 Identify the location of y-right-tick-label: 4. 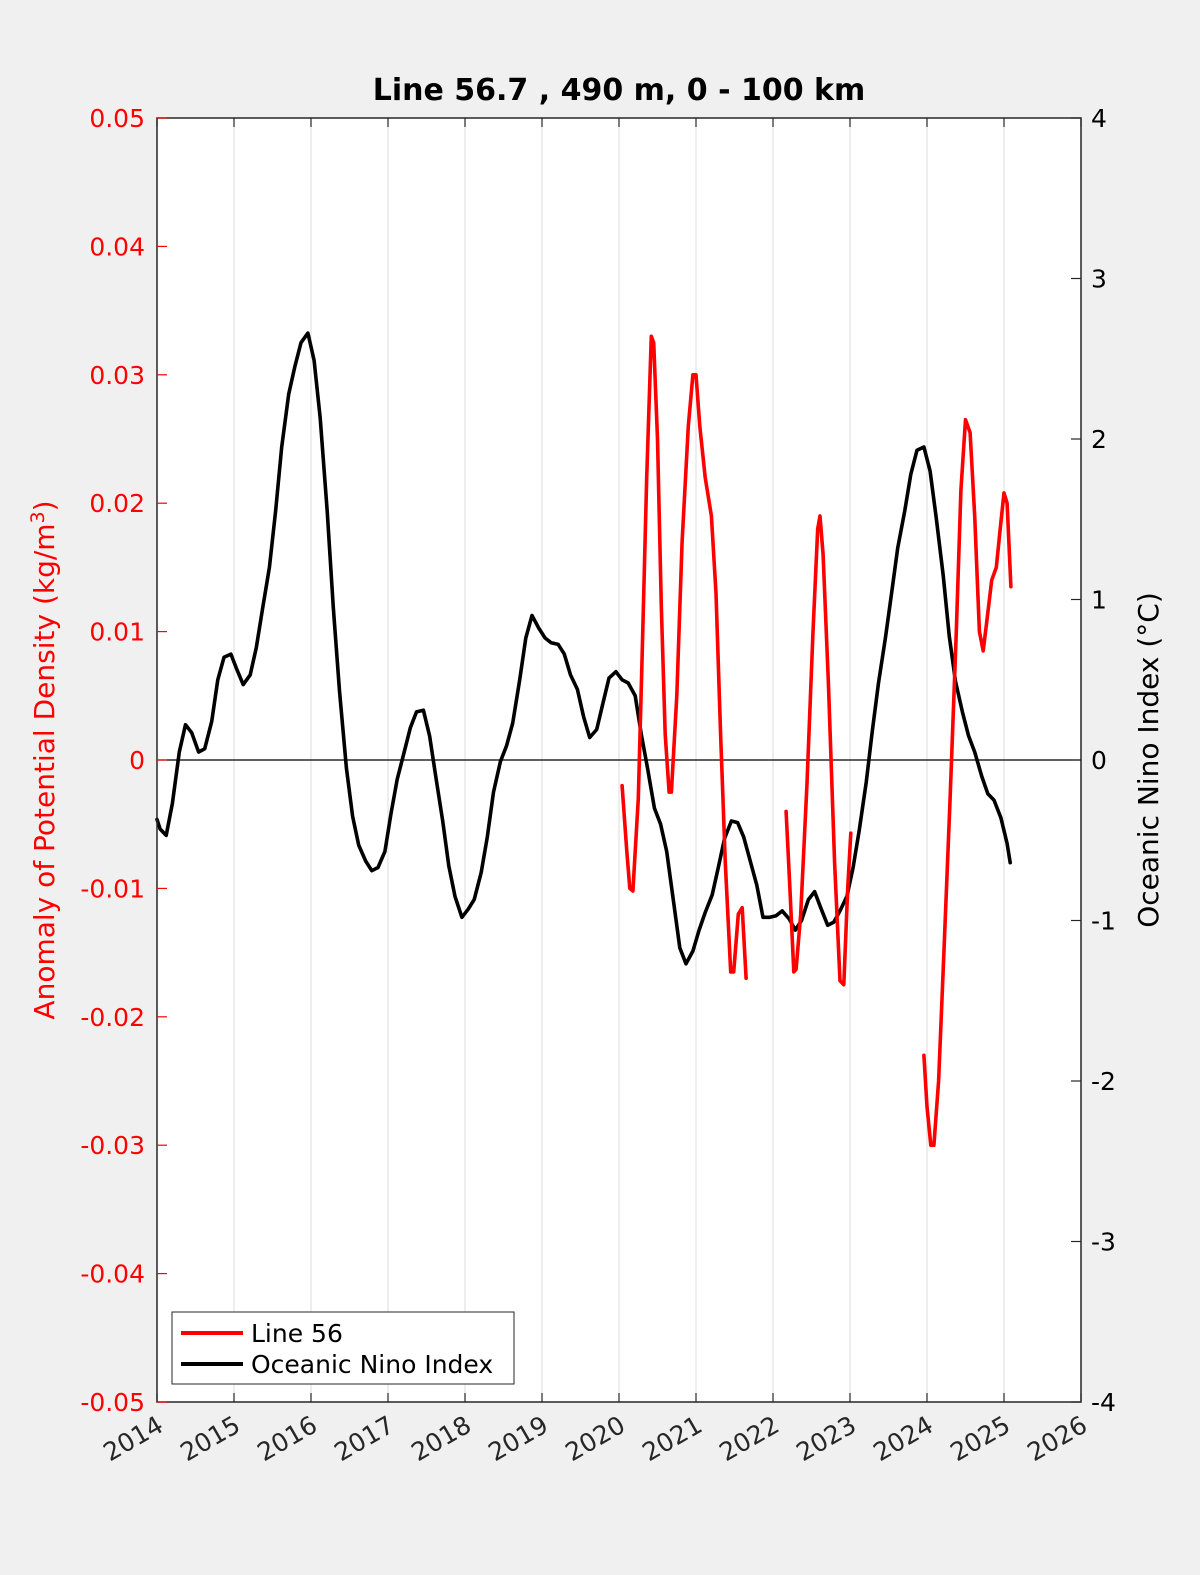
(1099, 118).